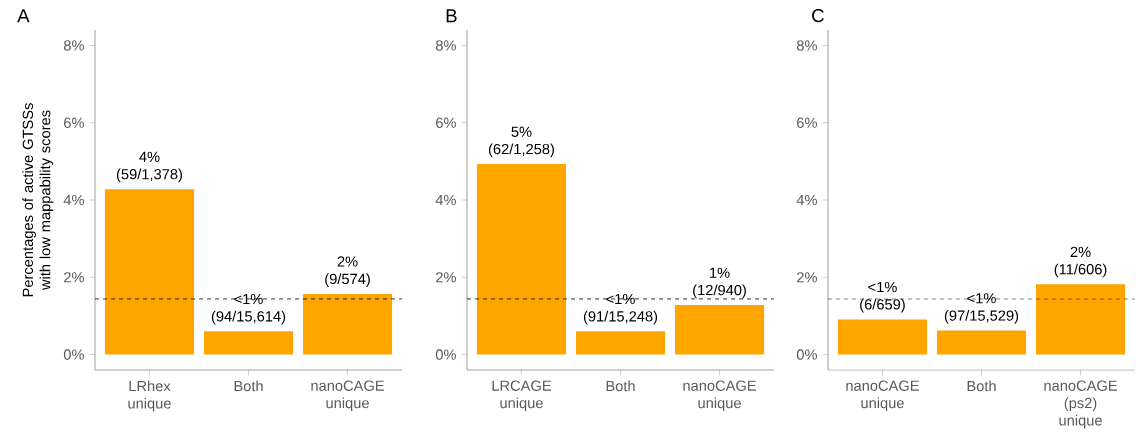 The height and width of the screenshot is (440, 1136). What do you see at coordinates (882, 297) in the screenshot?
I see `data-label: <1% (6/659)` at bounding box center [882, 297].